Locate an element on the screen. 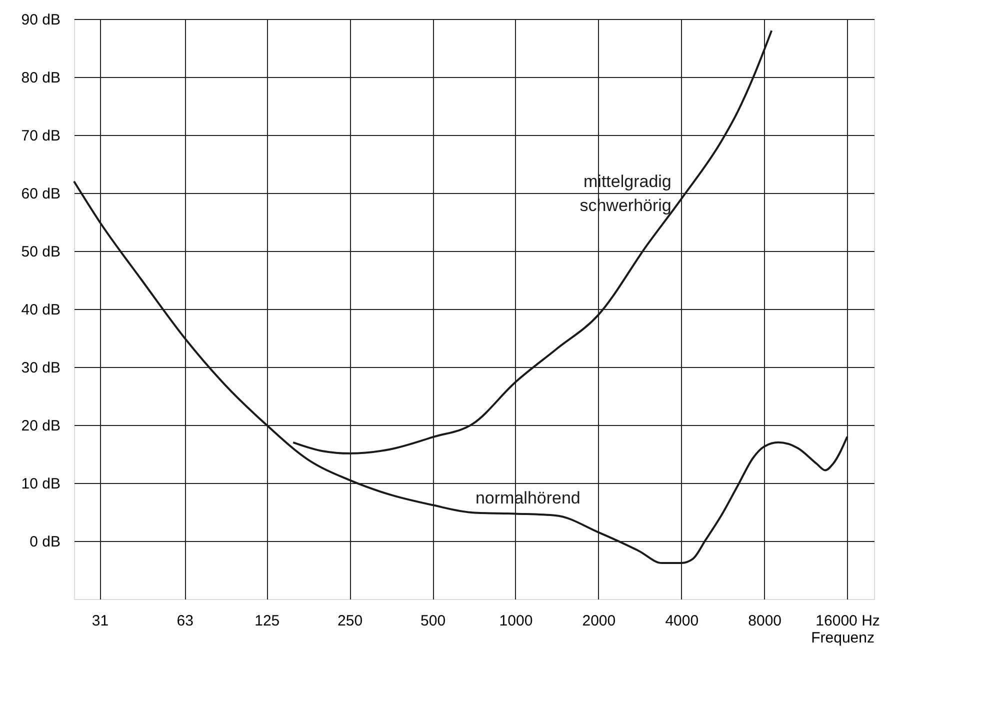  y-tick-label: 90 dB is located at coordinates (40, 20).